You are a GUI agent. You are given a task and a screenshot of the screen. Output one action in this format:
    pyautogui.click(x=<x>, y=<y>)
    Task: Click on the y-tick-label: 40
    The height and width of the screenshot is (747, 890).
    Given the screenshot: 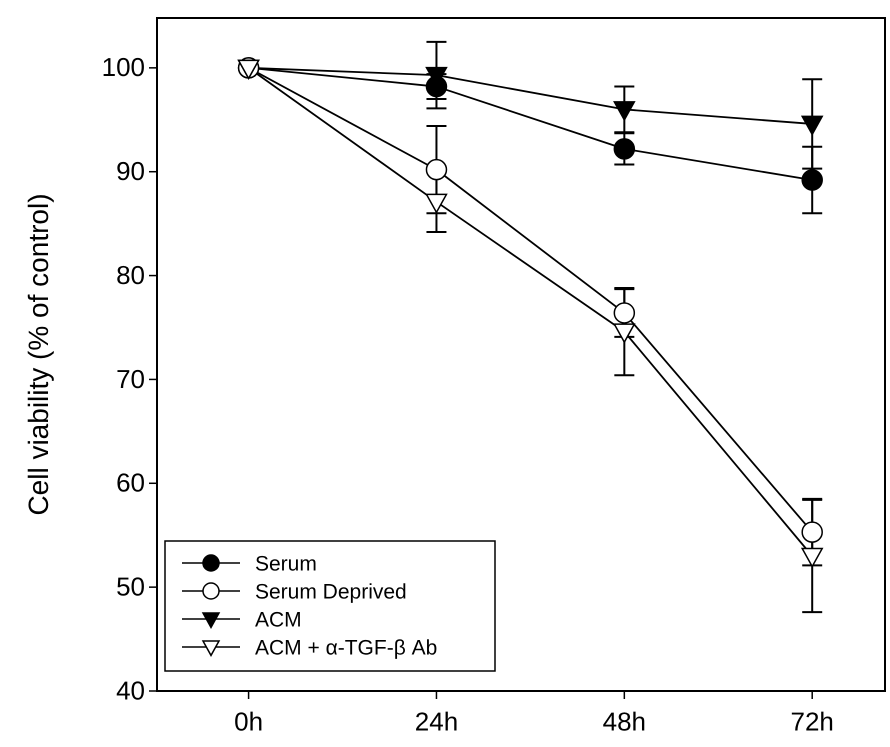 What is the action you would take?
    pyautogui.click(x=130, y=690)
    